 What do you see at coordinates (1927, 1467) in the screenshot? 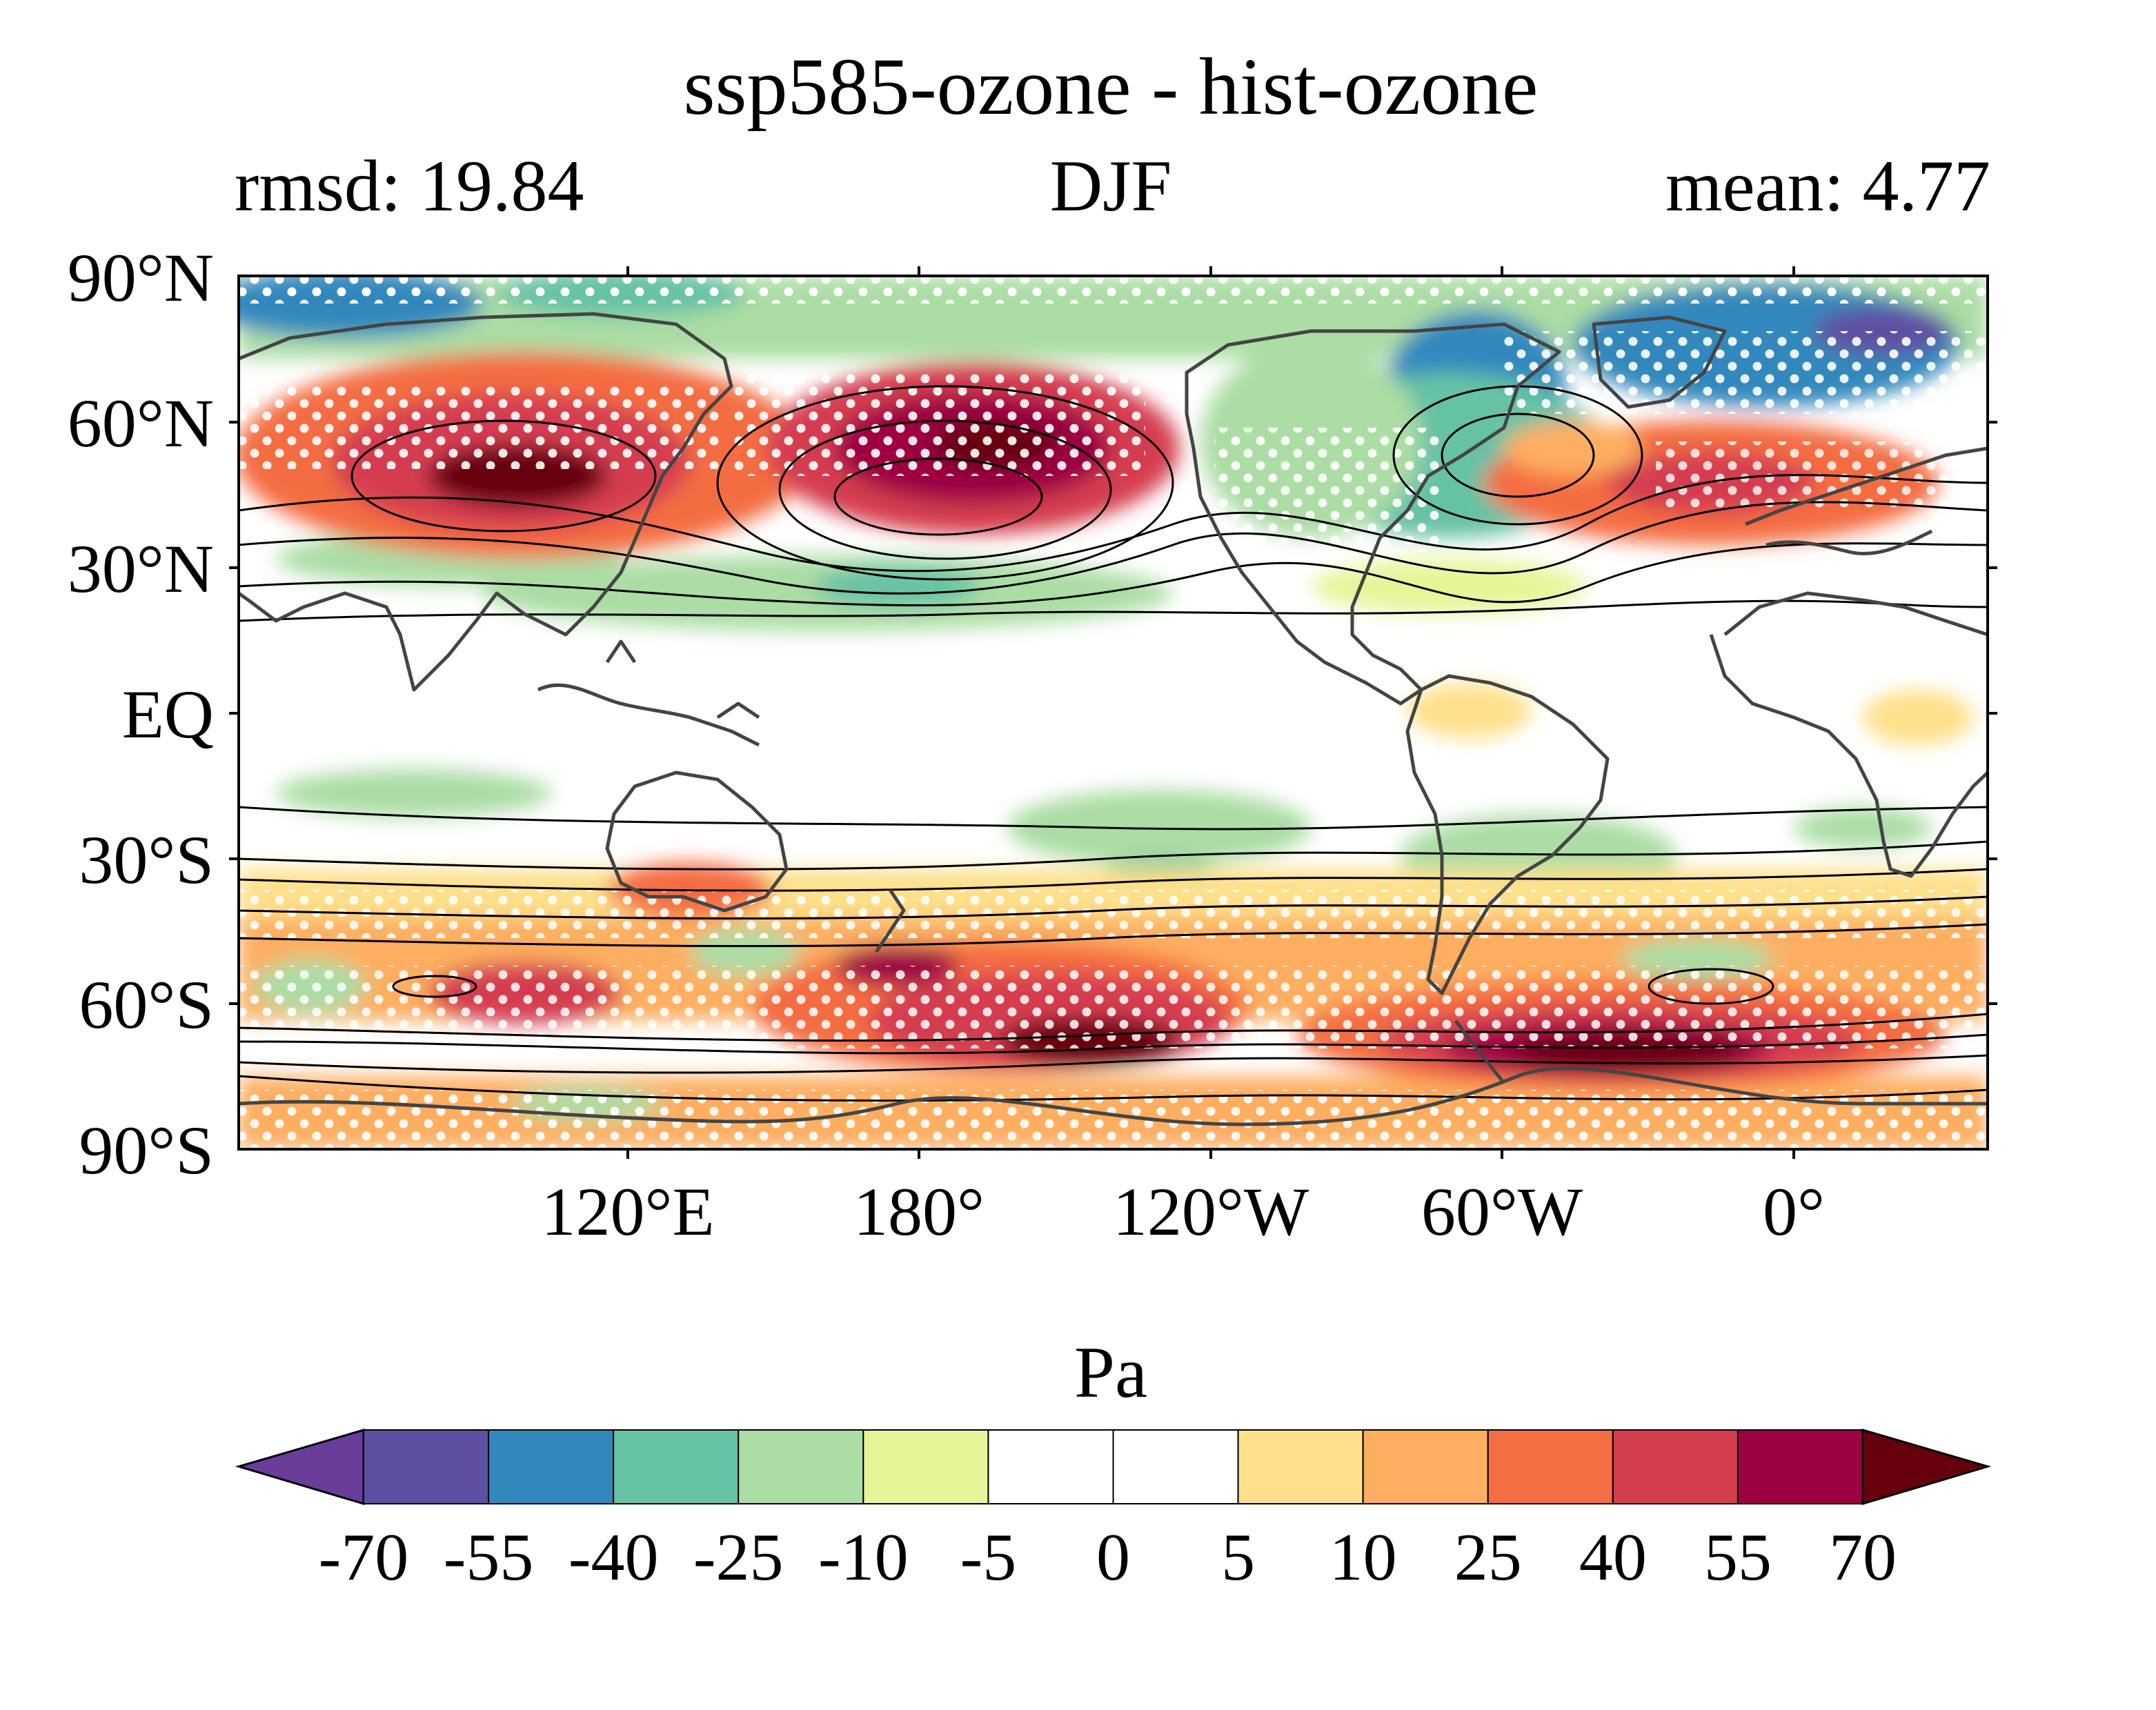
I see `colorbar-over-triangle` at bounding box center [1927, 1467].